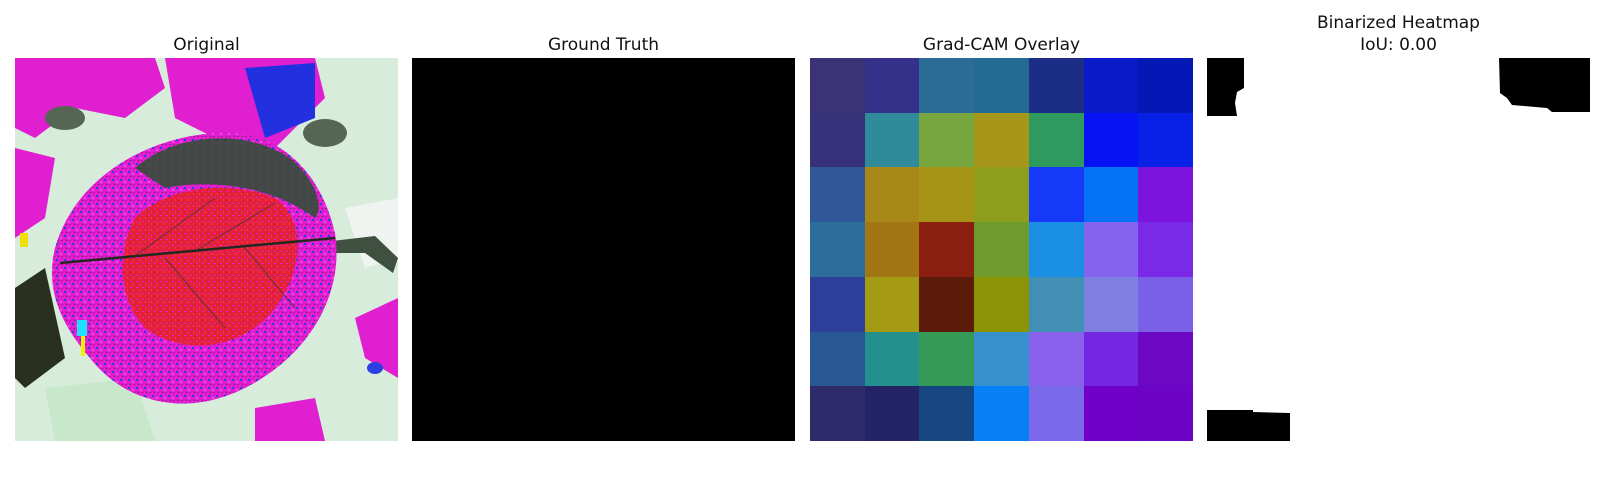 This screenshot has width=1600, height=500. Describe the element at coordinates (603, 45) in the screenshot. I see `panel-title-ground-truth: Ground Truth` at that location.